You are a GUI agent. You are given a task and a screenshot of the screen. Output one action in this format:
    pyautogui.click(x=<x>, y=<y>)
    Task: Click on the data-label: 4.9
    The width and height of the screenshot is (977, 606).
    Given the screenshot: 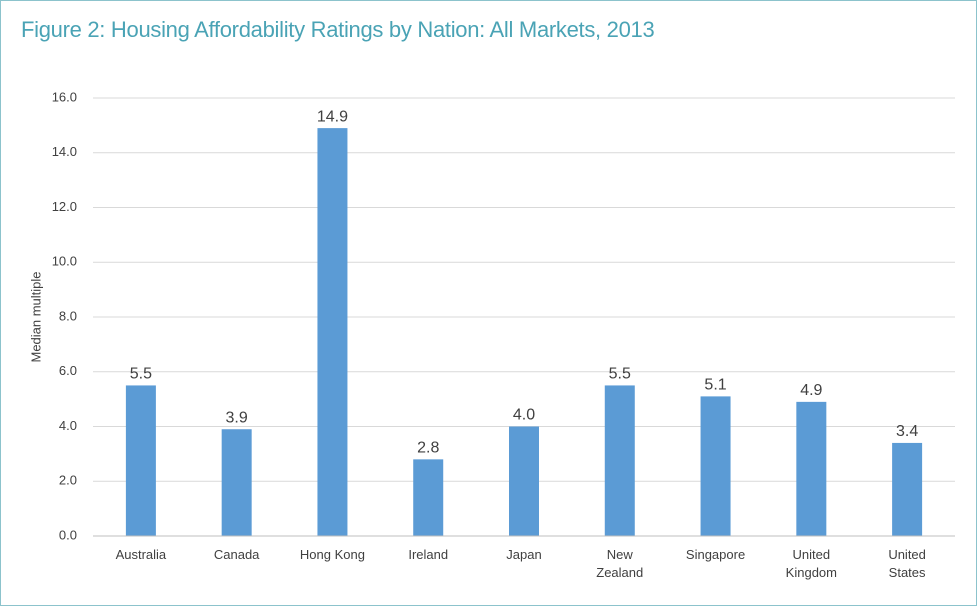 What is the action you would take?
    pyautogui.click(x=811, y=390)
    